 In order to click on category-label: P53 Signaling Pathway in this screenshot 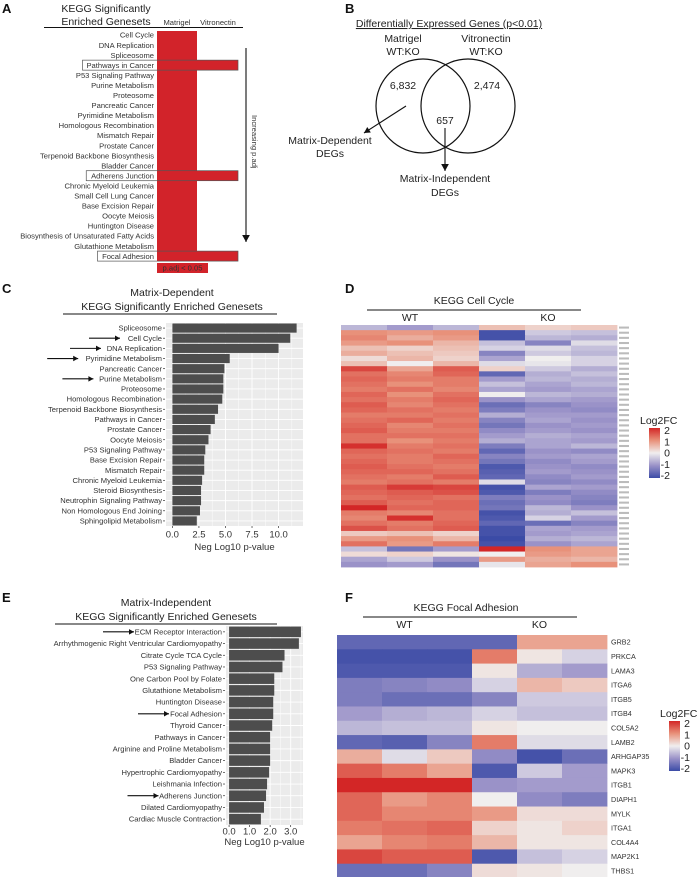, I will do `click(123, 449)`.